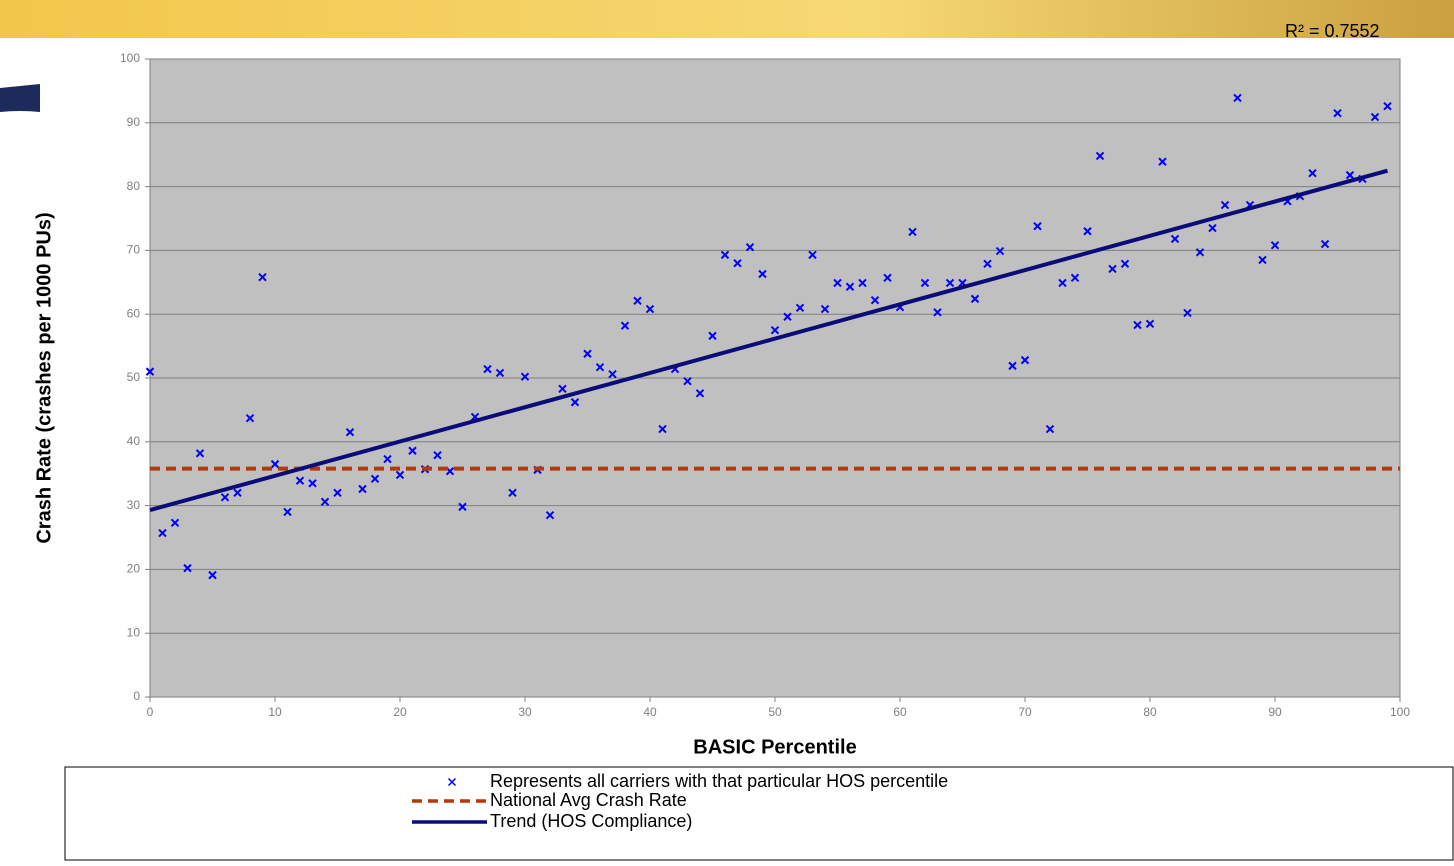  What do you see at coordinates (400, 712) in the screenshot?
I see `x-tick-label: 20` at bounding box center [400, 712].